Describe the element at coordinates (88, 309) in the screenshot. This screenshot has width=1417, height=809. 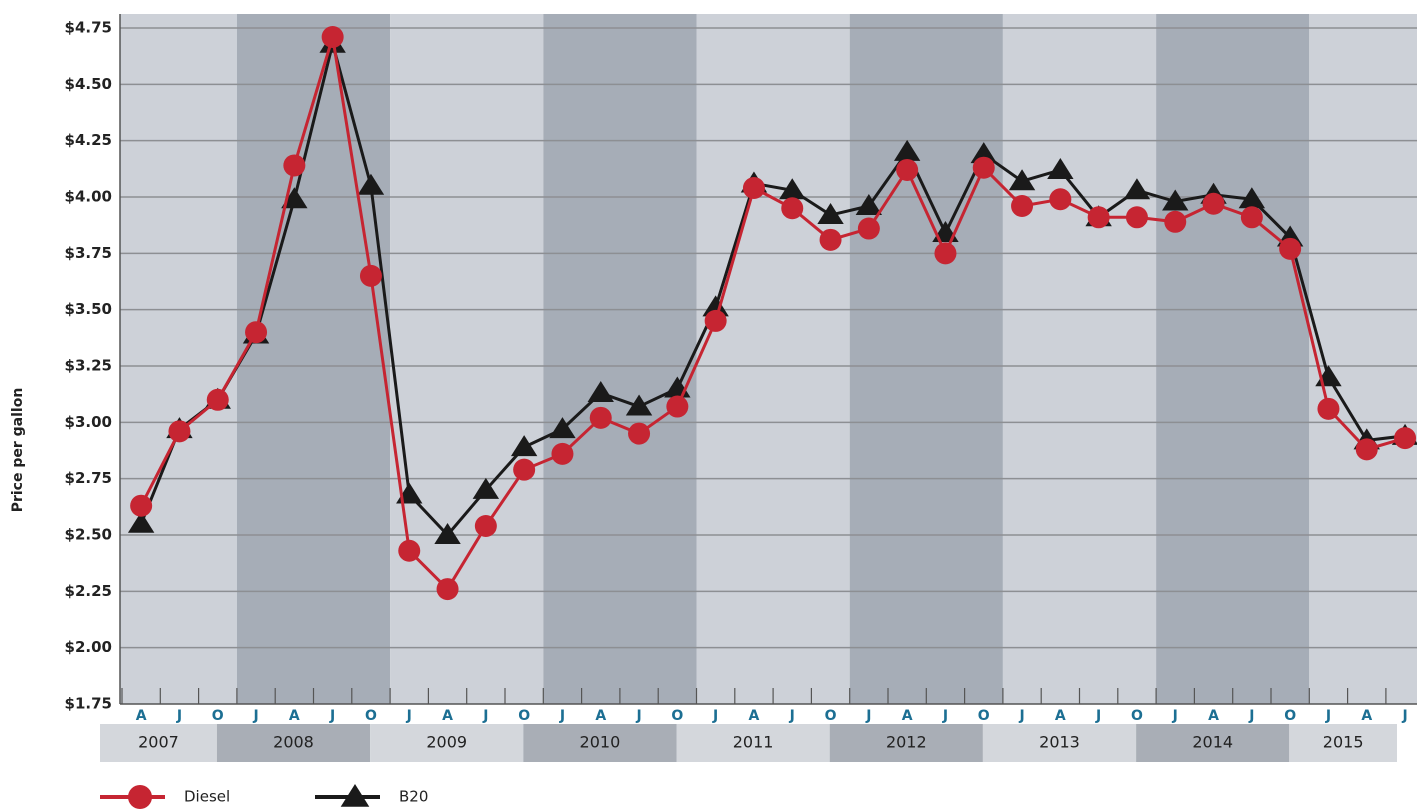
I see `y-tick-label: $3.50` at that location.